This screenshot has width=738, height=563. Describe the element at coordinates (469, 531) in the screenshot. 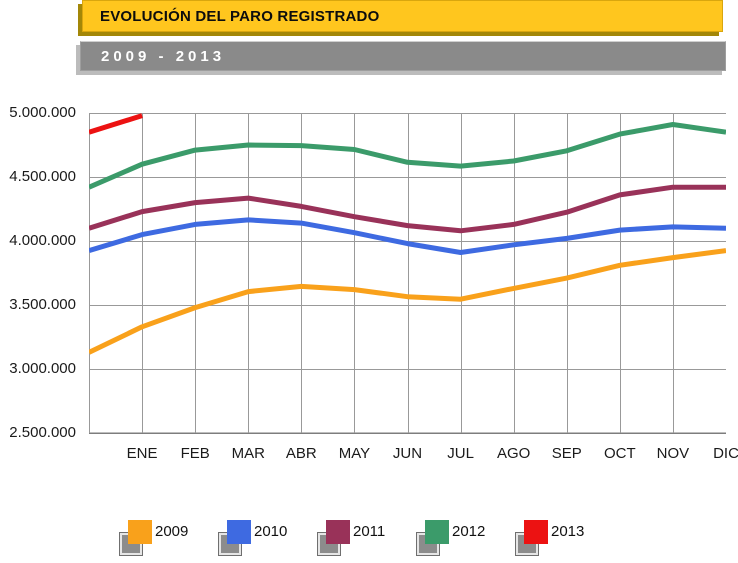

I see `legend-item-label: 2012` at that location.